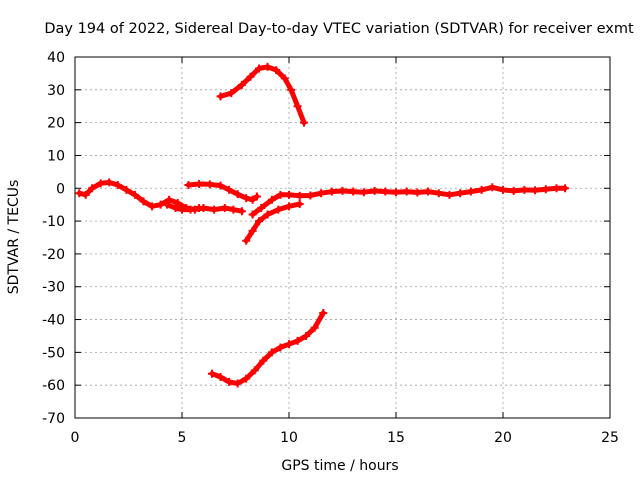 This screenshot has width=640, height=480. I want to click on y-tick-label: -50, so click(53, 353).